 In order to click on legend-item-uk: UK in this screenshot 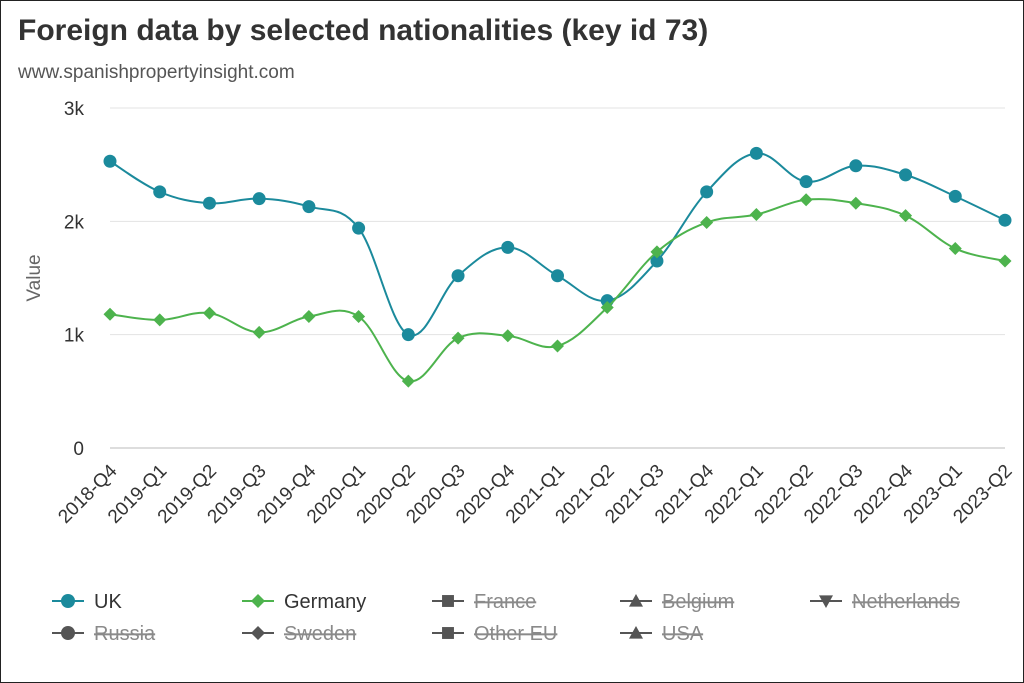, I will do `click(87, 602)`.